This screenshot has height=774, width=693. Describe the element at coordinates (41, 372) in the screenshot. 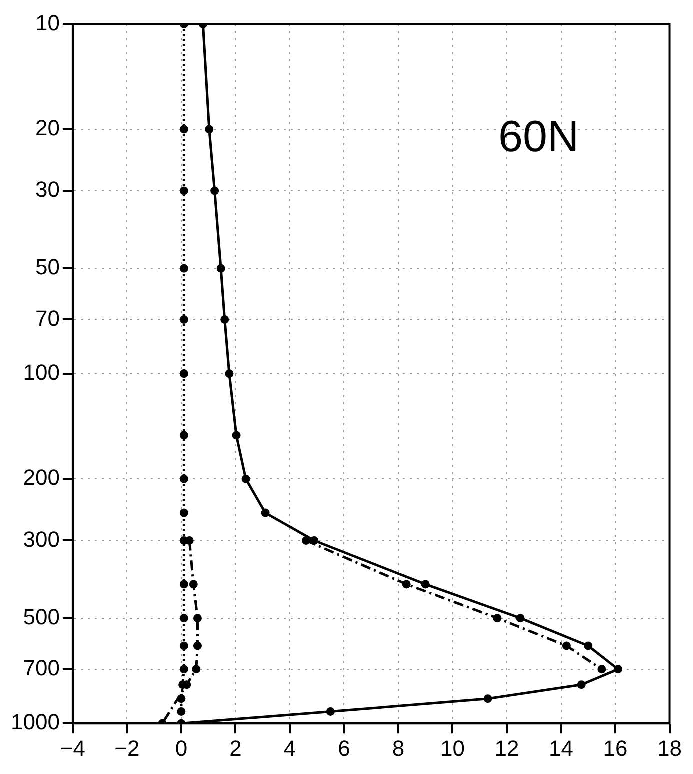

I see `y-tick-label: 100` at that location.